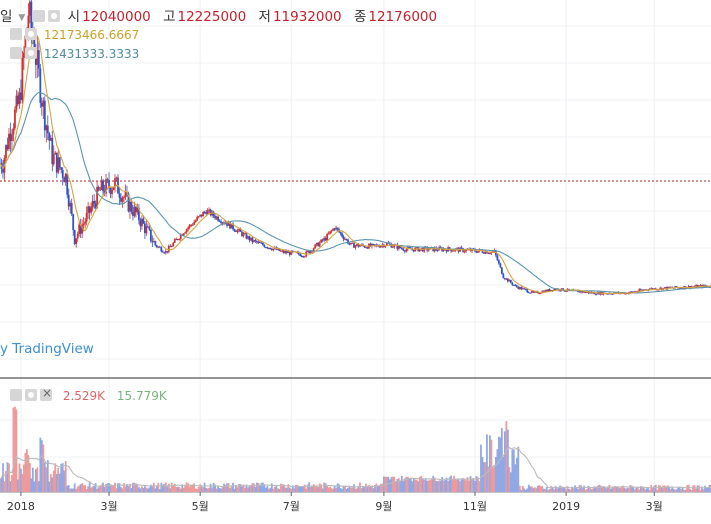 This screenshot has height=524, width=711. I want to click on chevron-down-icon: ▼, so click(22, 18).